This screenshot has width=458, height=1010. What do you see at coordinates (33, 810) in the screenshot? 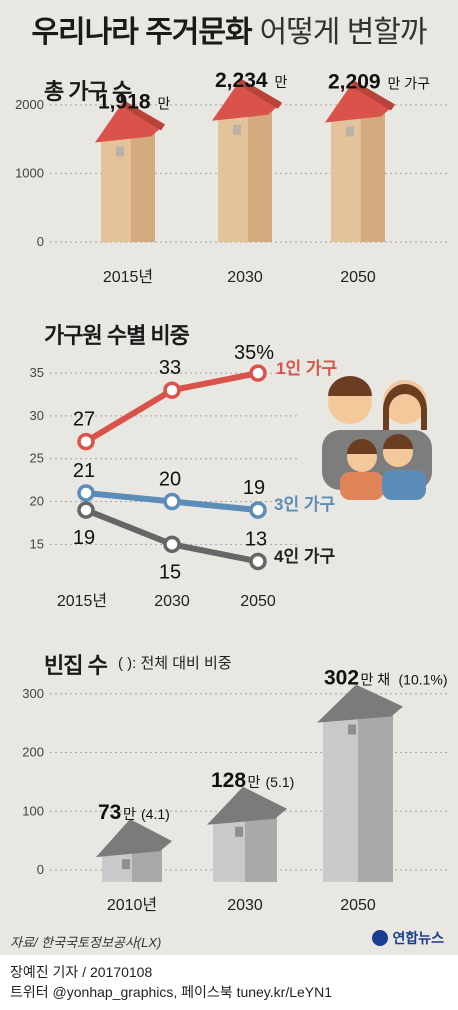
I see `y-tick-label: 100` at bounding box center [33, 810].